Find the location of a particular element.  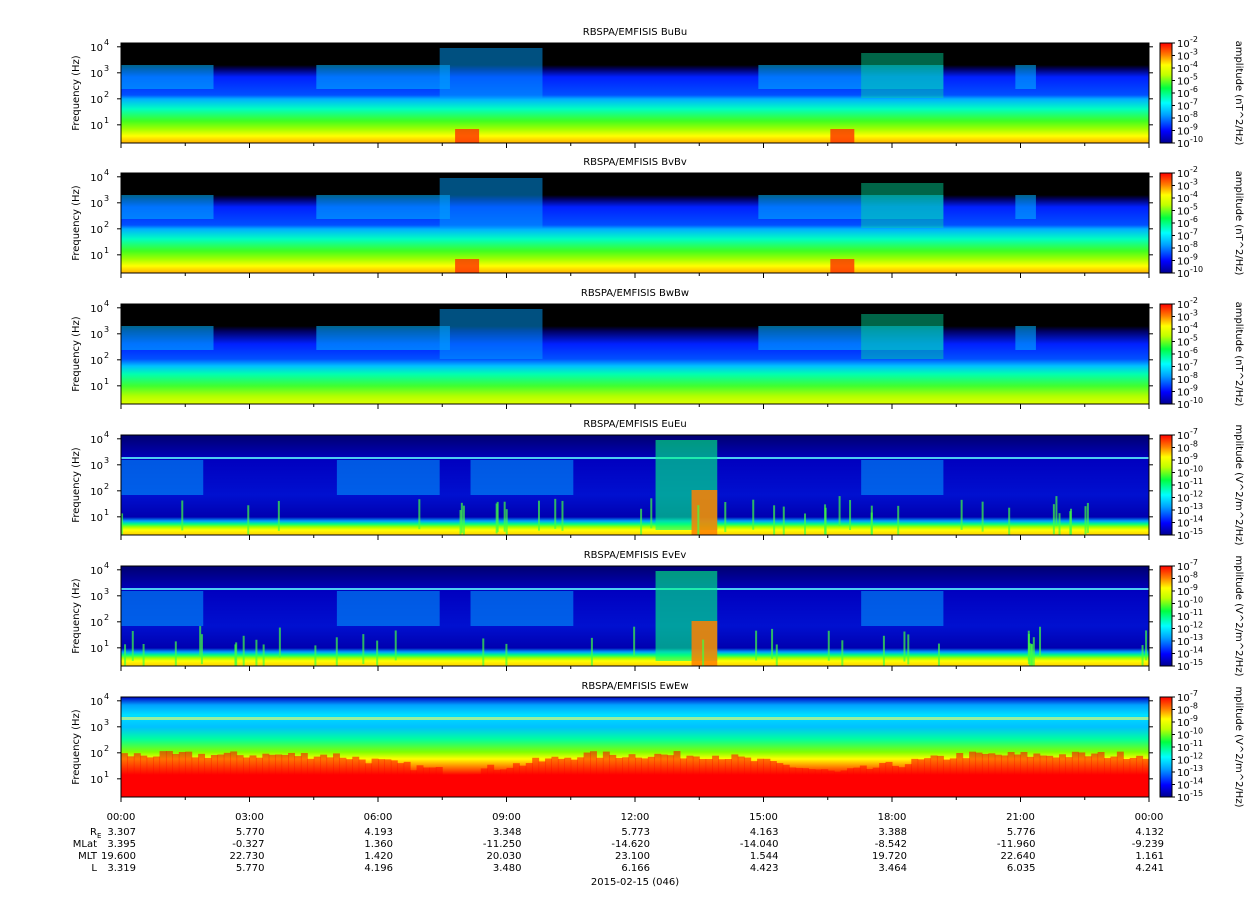

colorbar-tick-exponent: -8 is located at coordinates (1194, 444).